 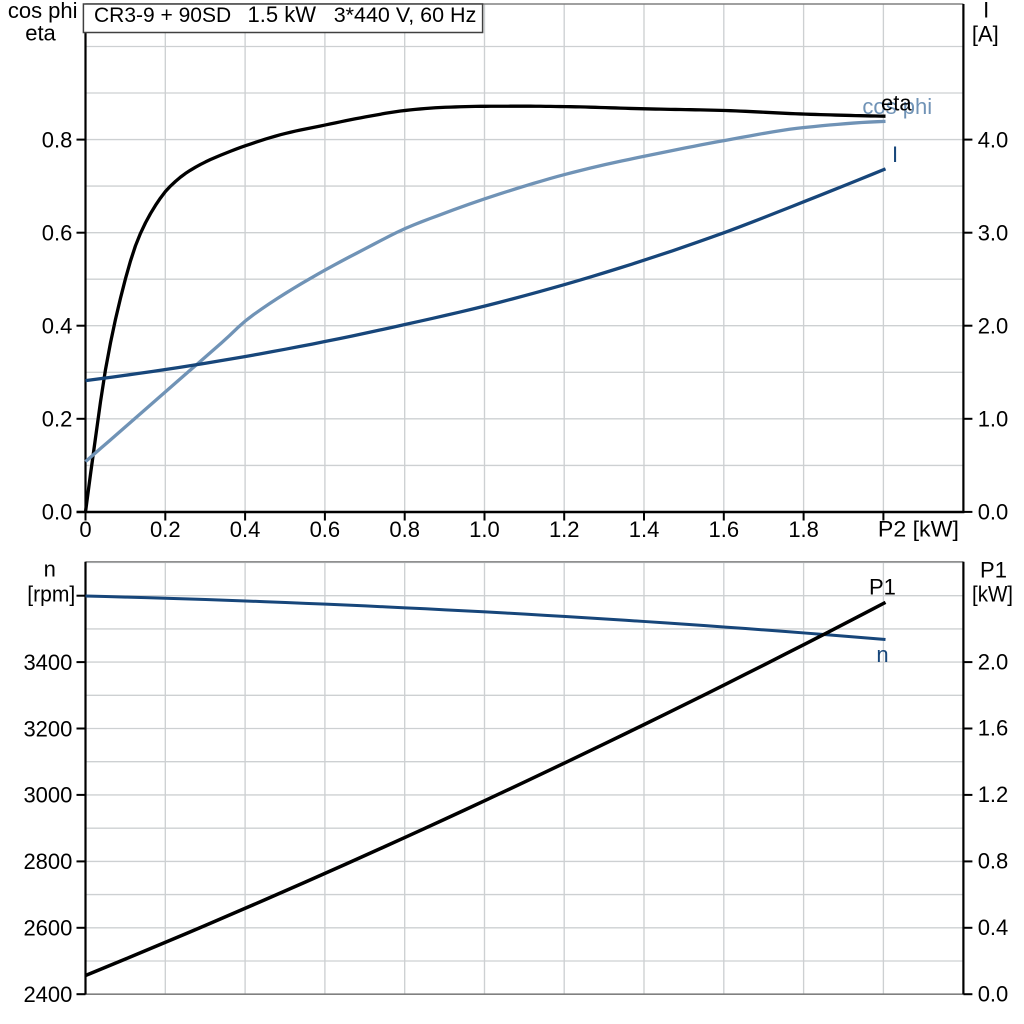 I want to click on svg-text: 1.4, so click(x=644, y=529).